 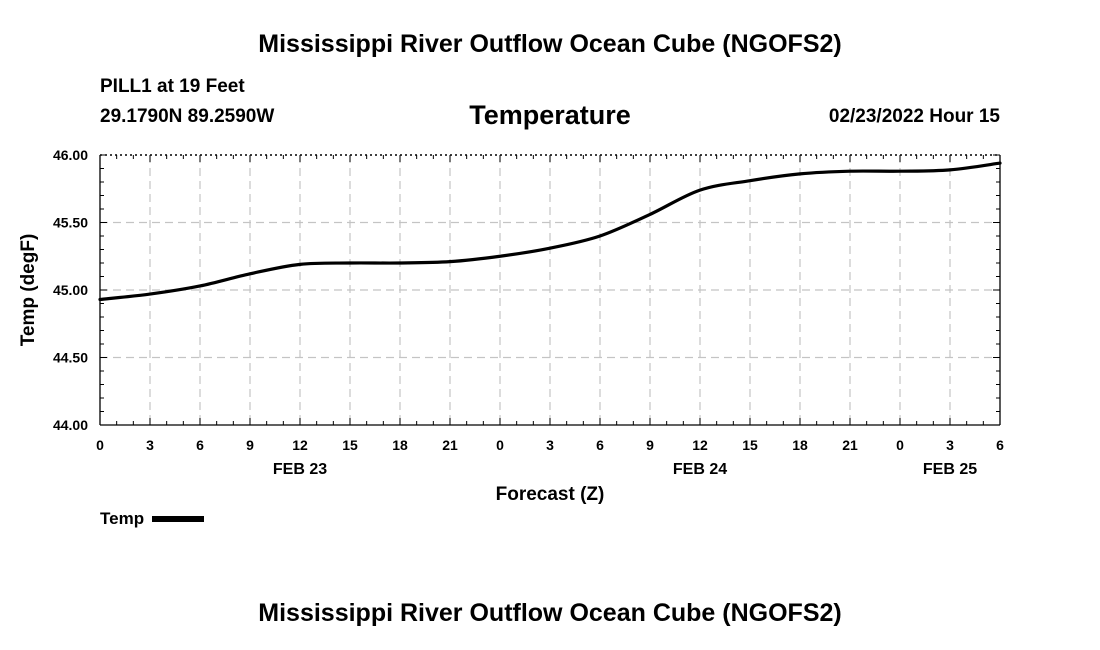 What do you see at coordinates (70, 155) in the screenshot?
I see `y-tick-label: 46.00` at bounding box center [70, 155].